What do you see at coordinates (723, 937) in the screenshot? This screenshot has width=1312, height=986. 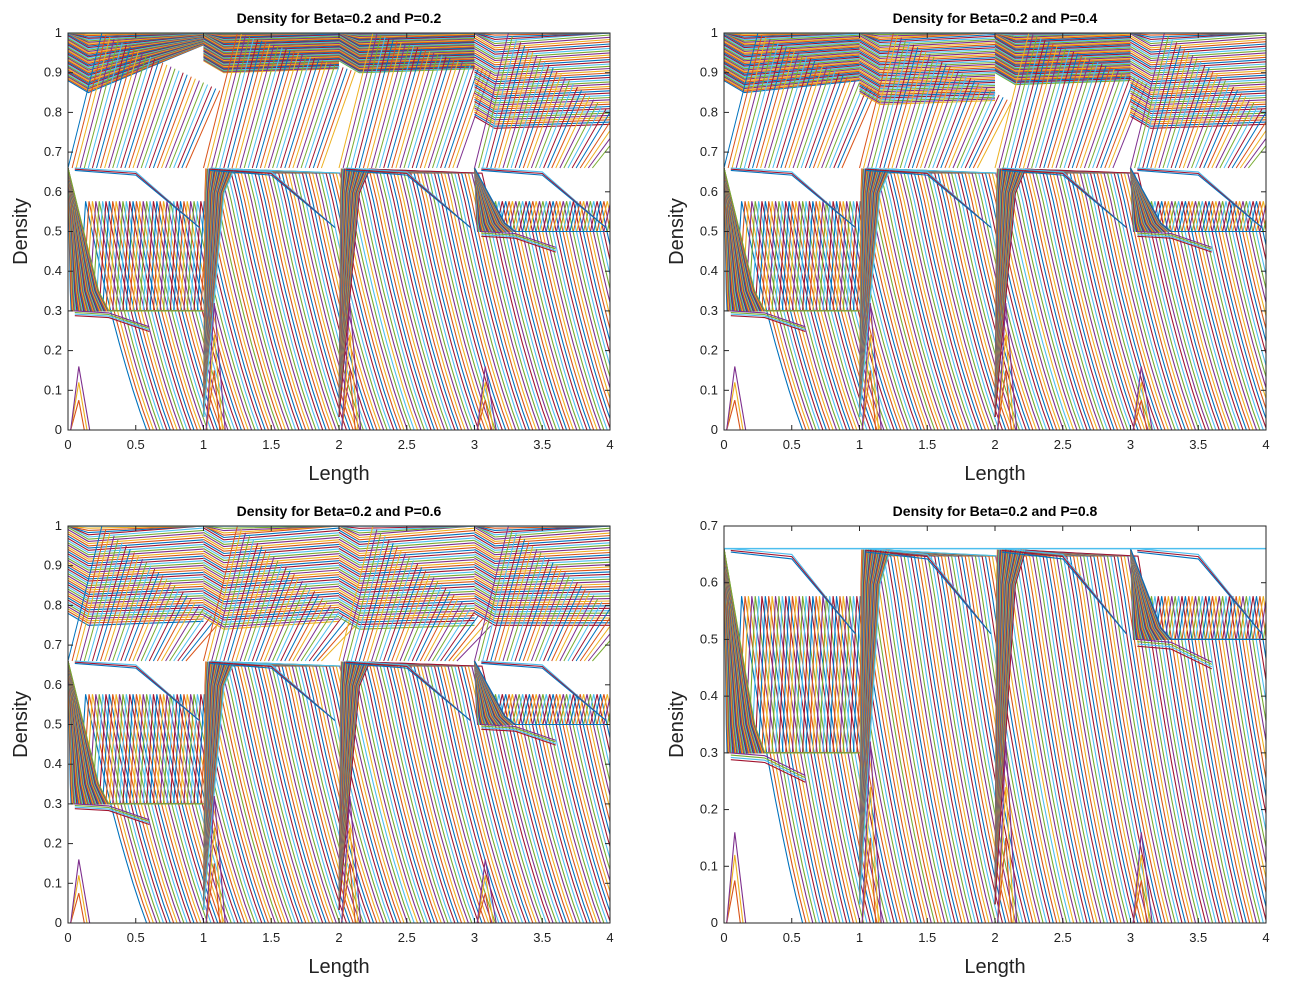 I see `x-tick-label: 0` at bounding box center [723, 937].